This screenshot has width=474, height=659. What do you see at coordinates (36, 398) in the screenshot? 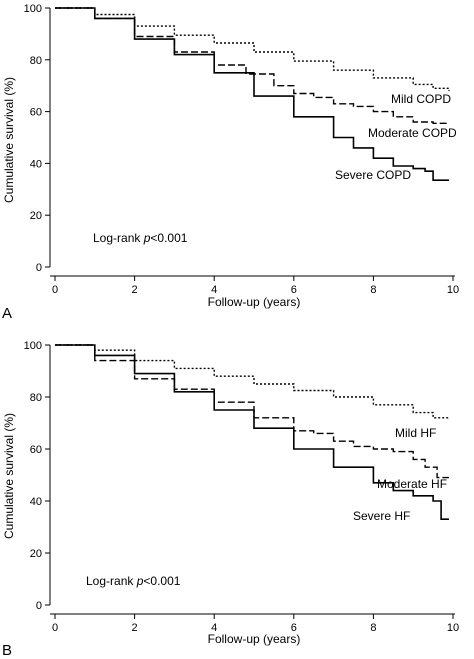
I see `panel-b-y-tick-label: 80` at bounding box center [36, 398].